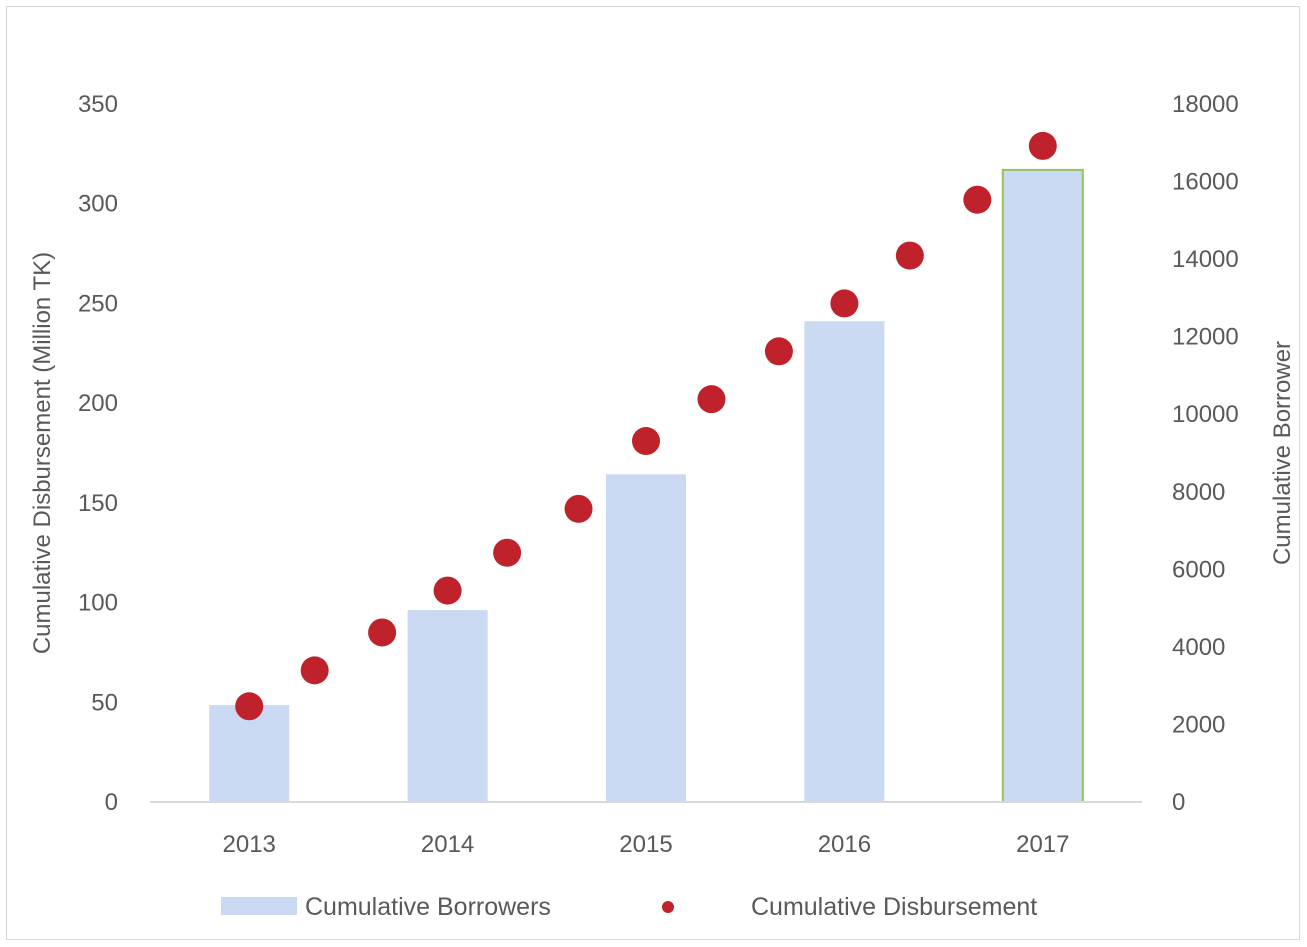 This screenshot has height=947, width=1307. I want to click on left-tick-label: 50, so click(104, 702).